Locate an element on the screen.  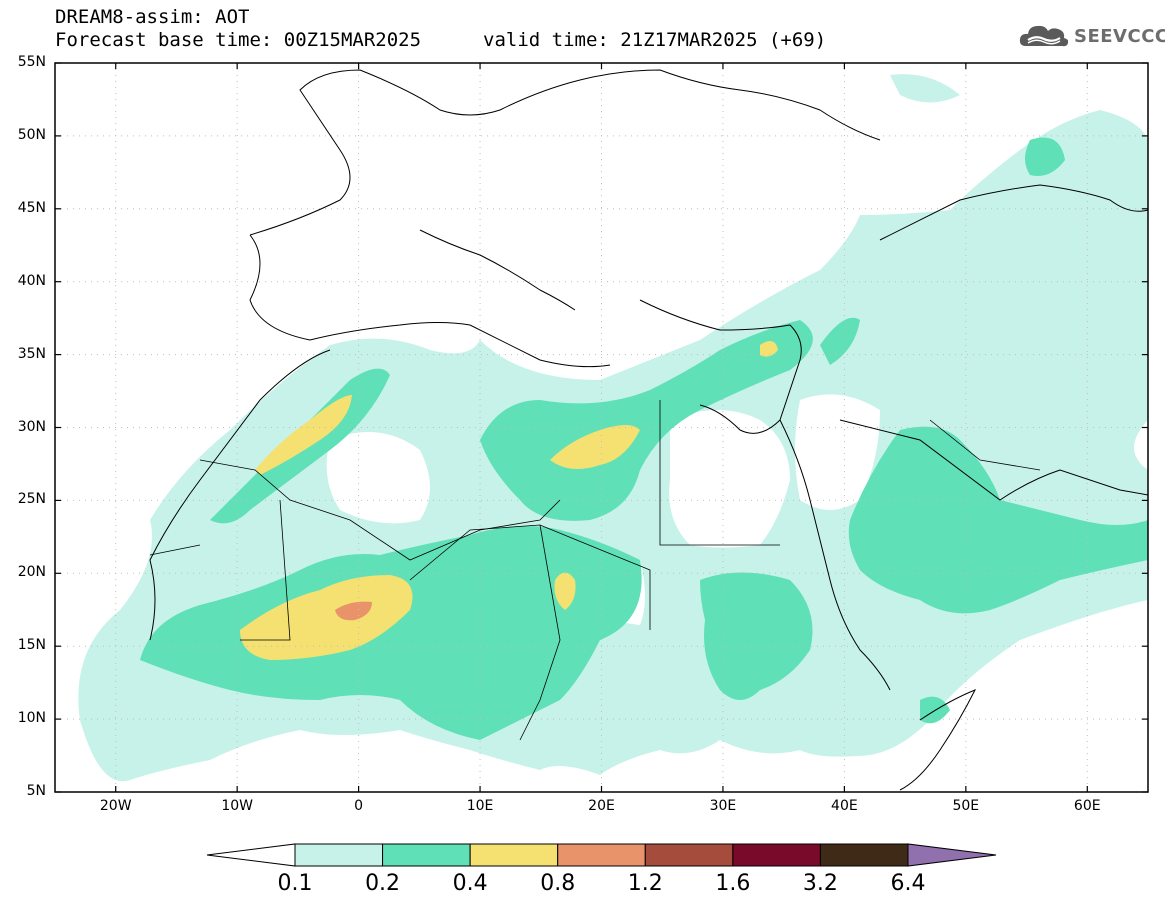
colorbar-level-label: 6.4 is located at coordinates (908, 883).